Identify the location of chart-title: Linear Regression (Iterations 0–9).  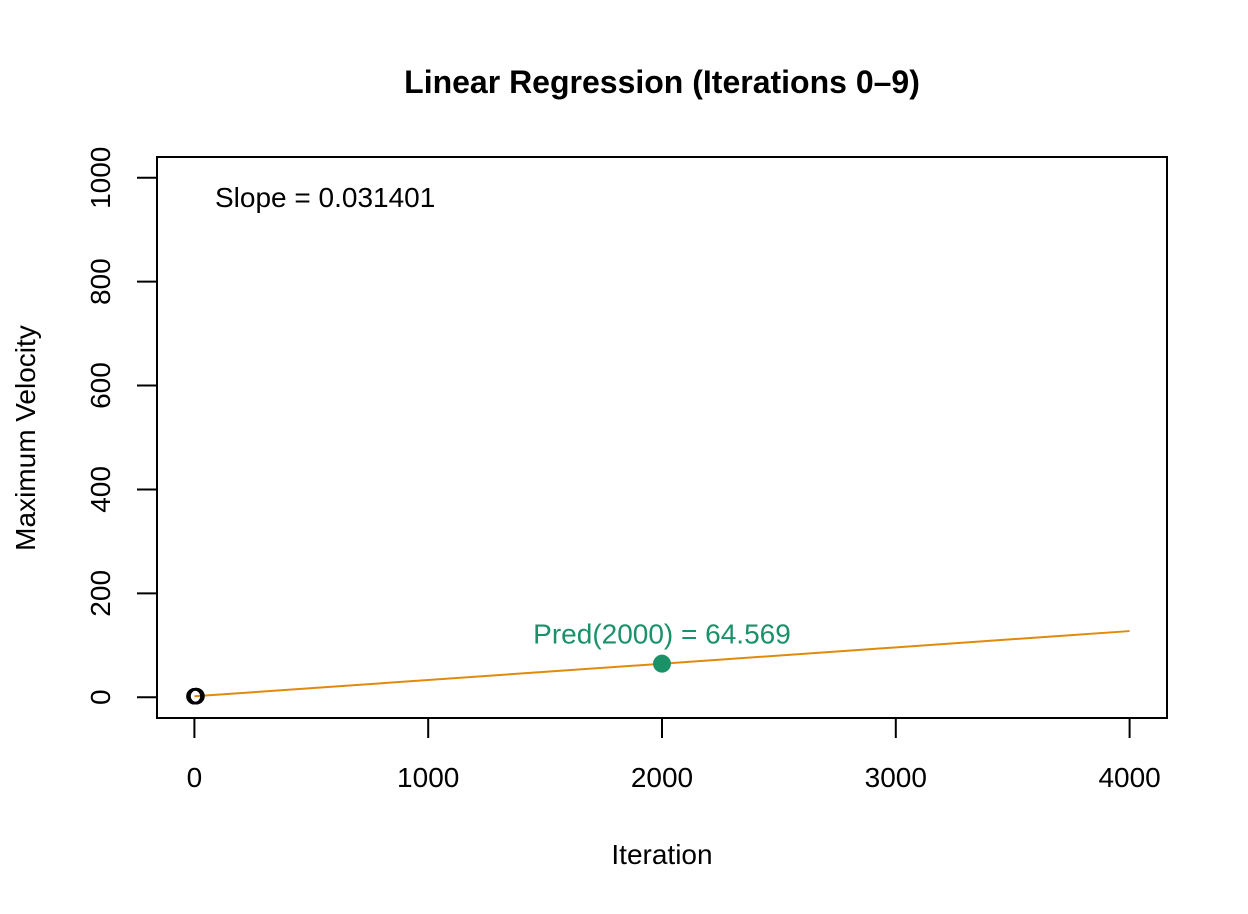
(662, 82).